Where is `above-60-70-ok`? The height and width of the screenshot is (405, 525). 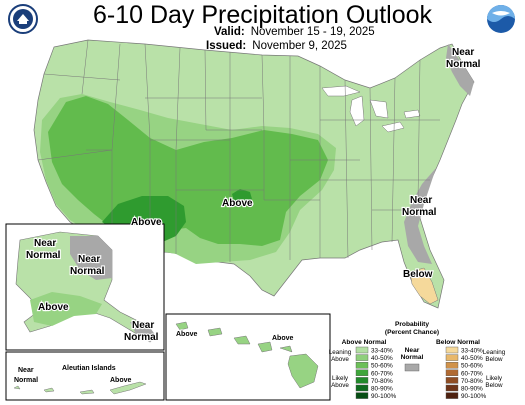 above-60-70-ok is located at coordinates (242, 196).